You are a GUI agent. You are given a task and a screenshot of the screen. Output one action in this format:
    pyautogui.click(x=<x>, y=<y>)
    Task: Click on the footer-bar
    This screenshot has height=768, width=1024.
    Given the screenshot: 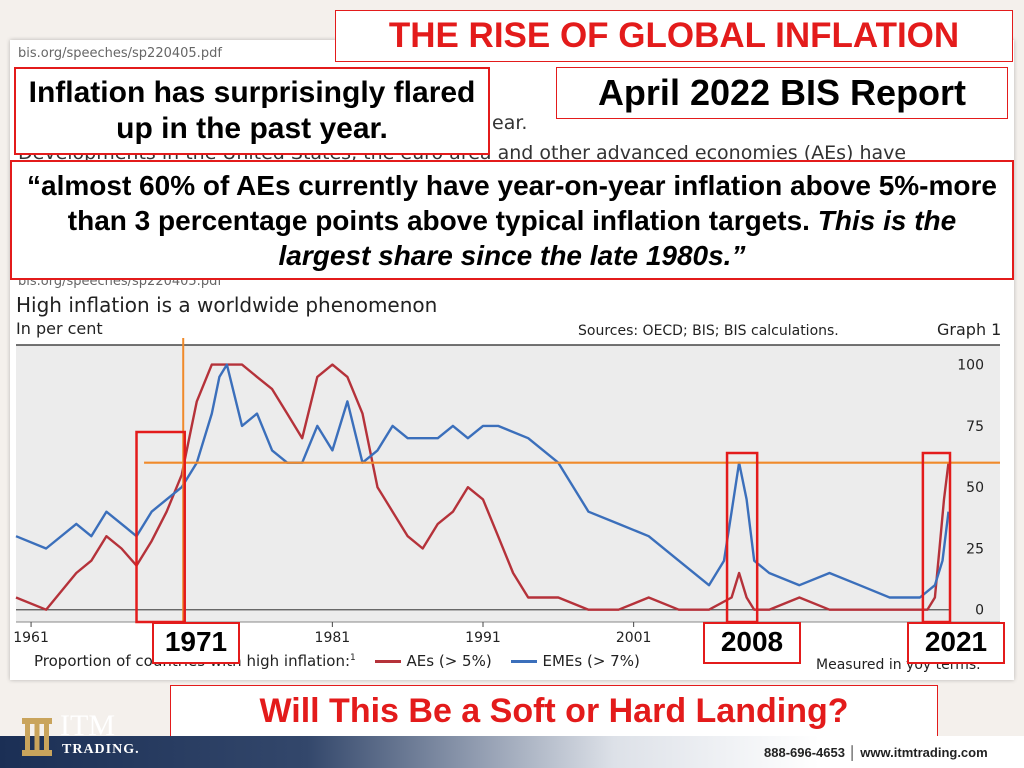 What is the action you would take?
    pyautogui.click(x=512, y=752)
    